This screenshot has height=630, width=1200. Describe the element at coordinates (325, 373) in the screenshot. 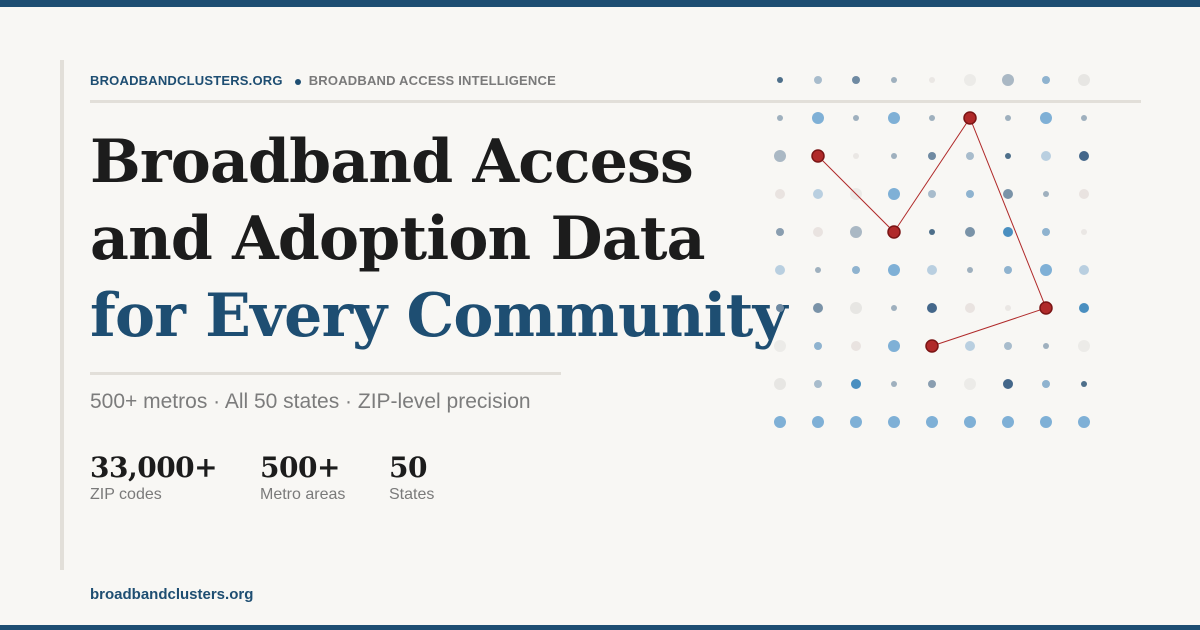

I see `subtitle-divider` at that location.